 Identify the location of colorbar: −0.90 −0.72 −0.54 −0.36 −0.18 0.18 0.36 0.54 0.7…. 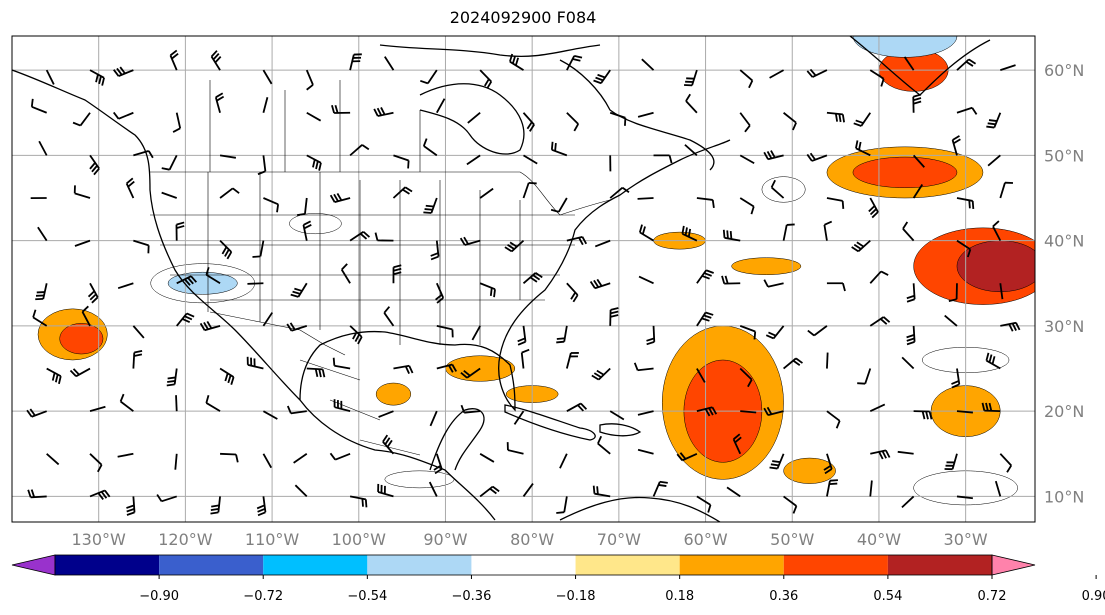
(558, 579).